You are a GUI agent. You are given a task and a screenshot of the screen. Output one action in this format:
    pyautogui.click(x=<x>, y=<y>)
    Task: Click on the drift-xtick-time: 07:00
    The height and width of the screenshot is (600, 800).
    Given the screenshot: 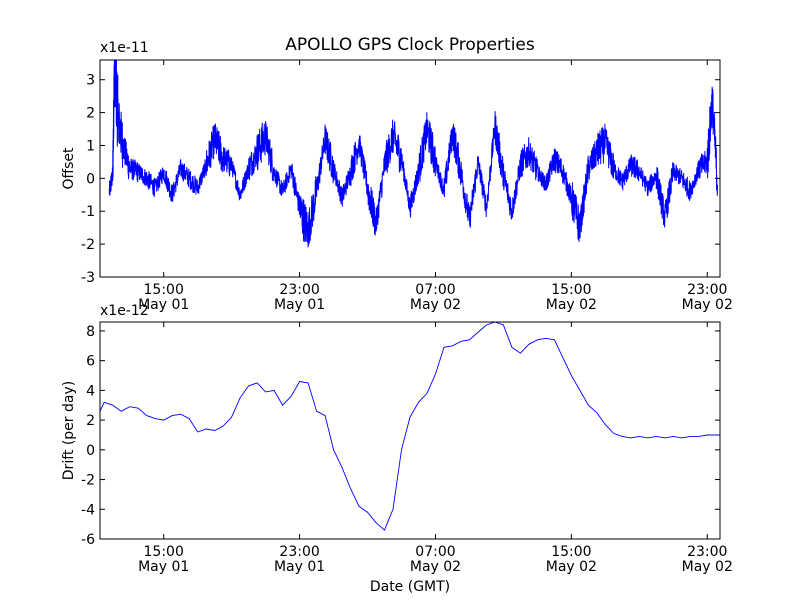 What is the action you would take?
    pyautogui.click(x=435, y=552)
    